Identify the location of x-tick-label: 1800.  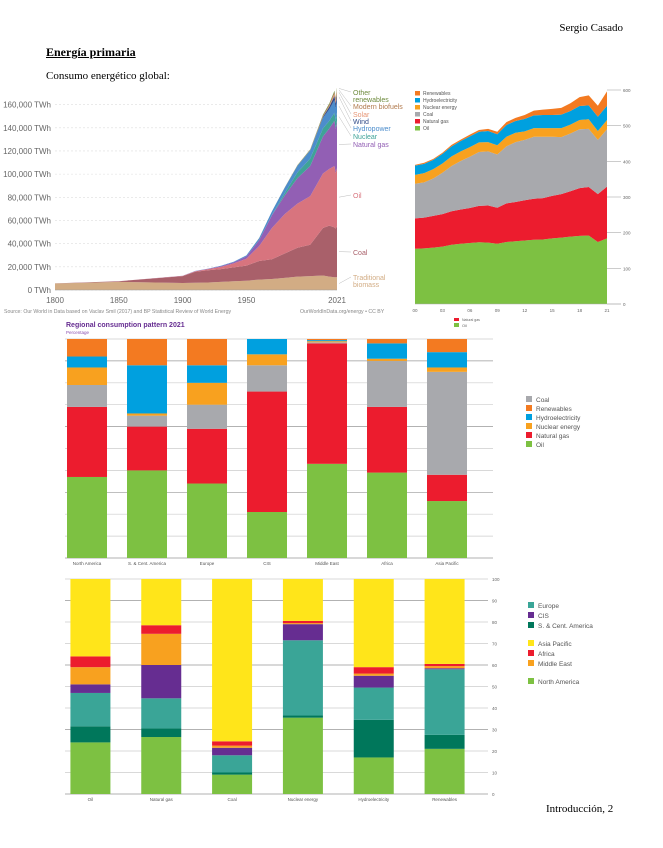
(55, 300).